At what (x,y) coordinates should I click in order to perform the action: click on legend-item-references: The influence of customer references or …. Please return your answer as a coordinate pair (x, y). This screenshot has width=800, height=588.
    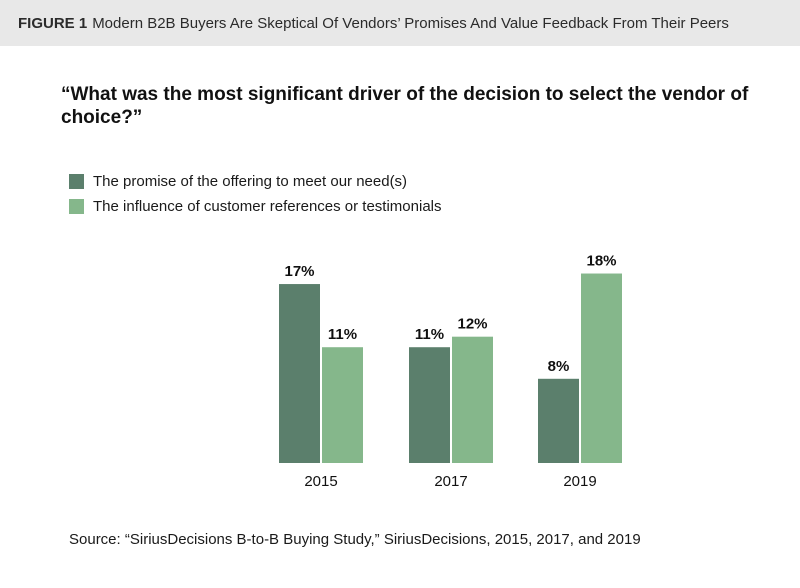
    Looking at the image, I should click on (255, 206).